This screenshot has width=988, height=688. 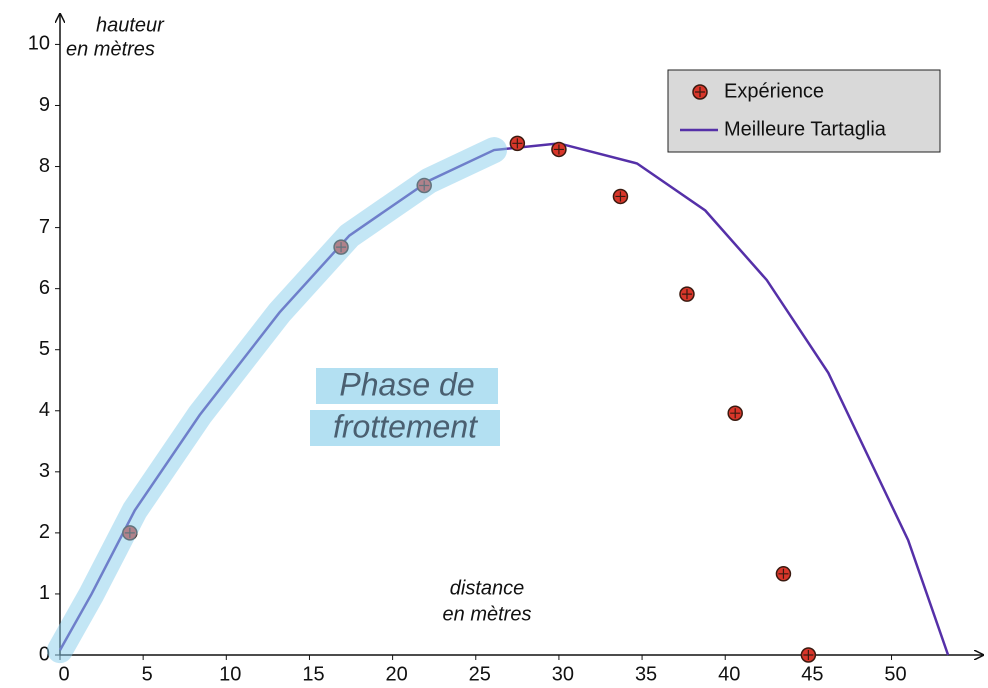 What do you see at coordinates (63, 674) in the screenshot?
I see `x-tick-label: 0` at bounding box center [63, 674].